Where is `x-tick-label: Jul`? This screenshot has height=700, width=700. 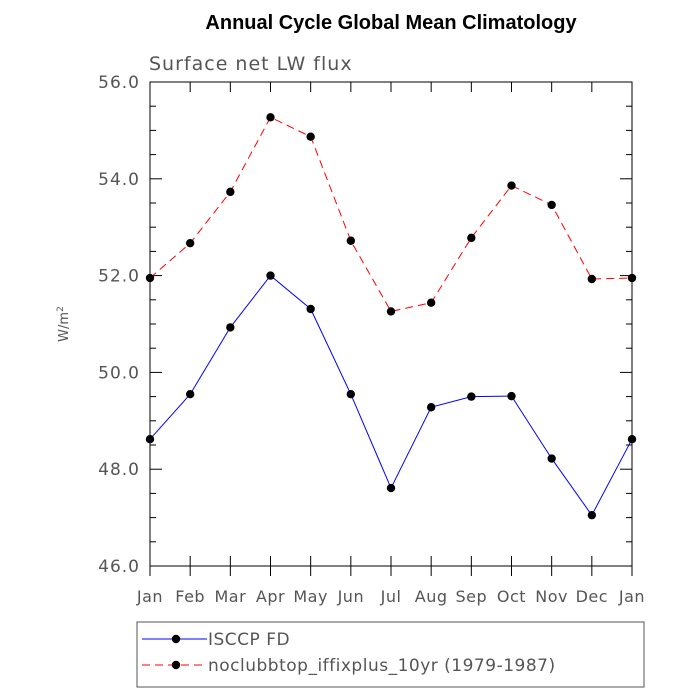 x-tick-label: Jul is located at coordinates (391, 596).